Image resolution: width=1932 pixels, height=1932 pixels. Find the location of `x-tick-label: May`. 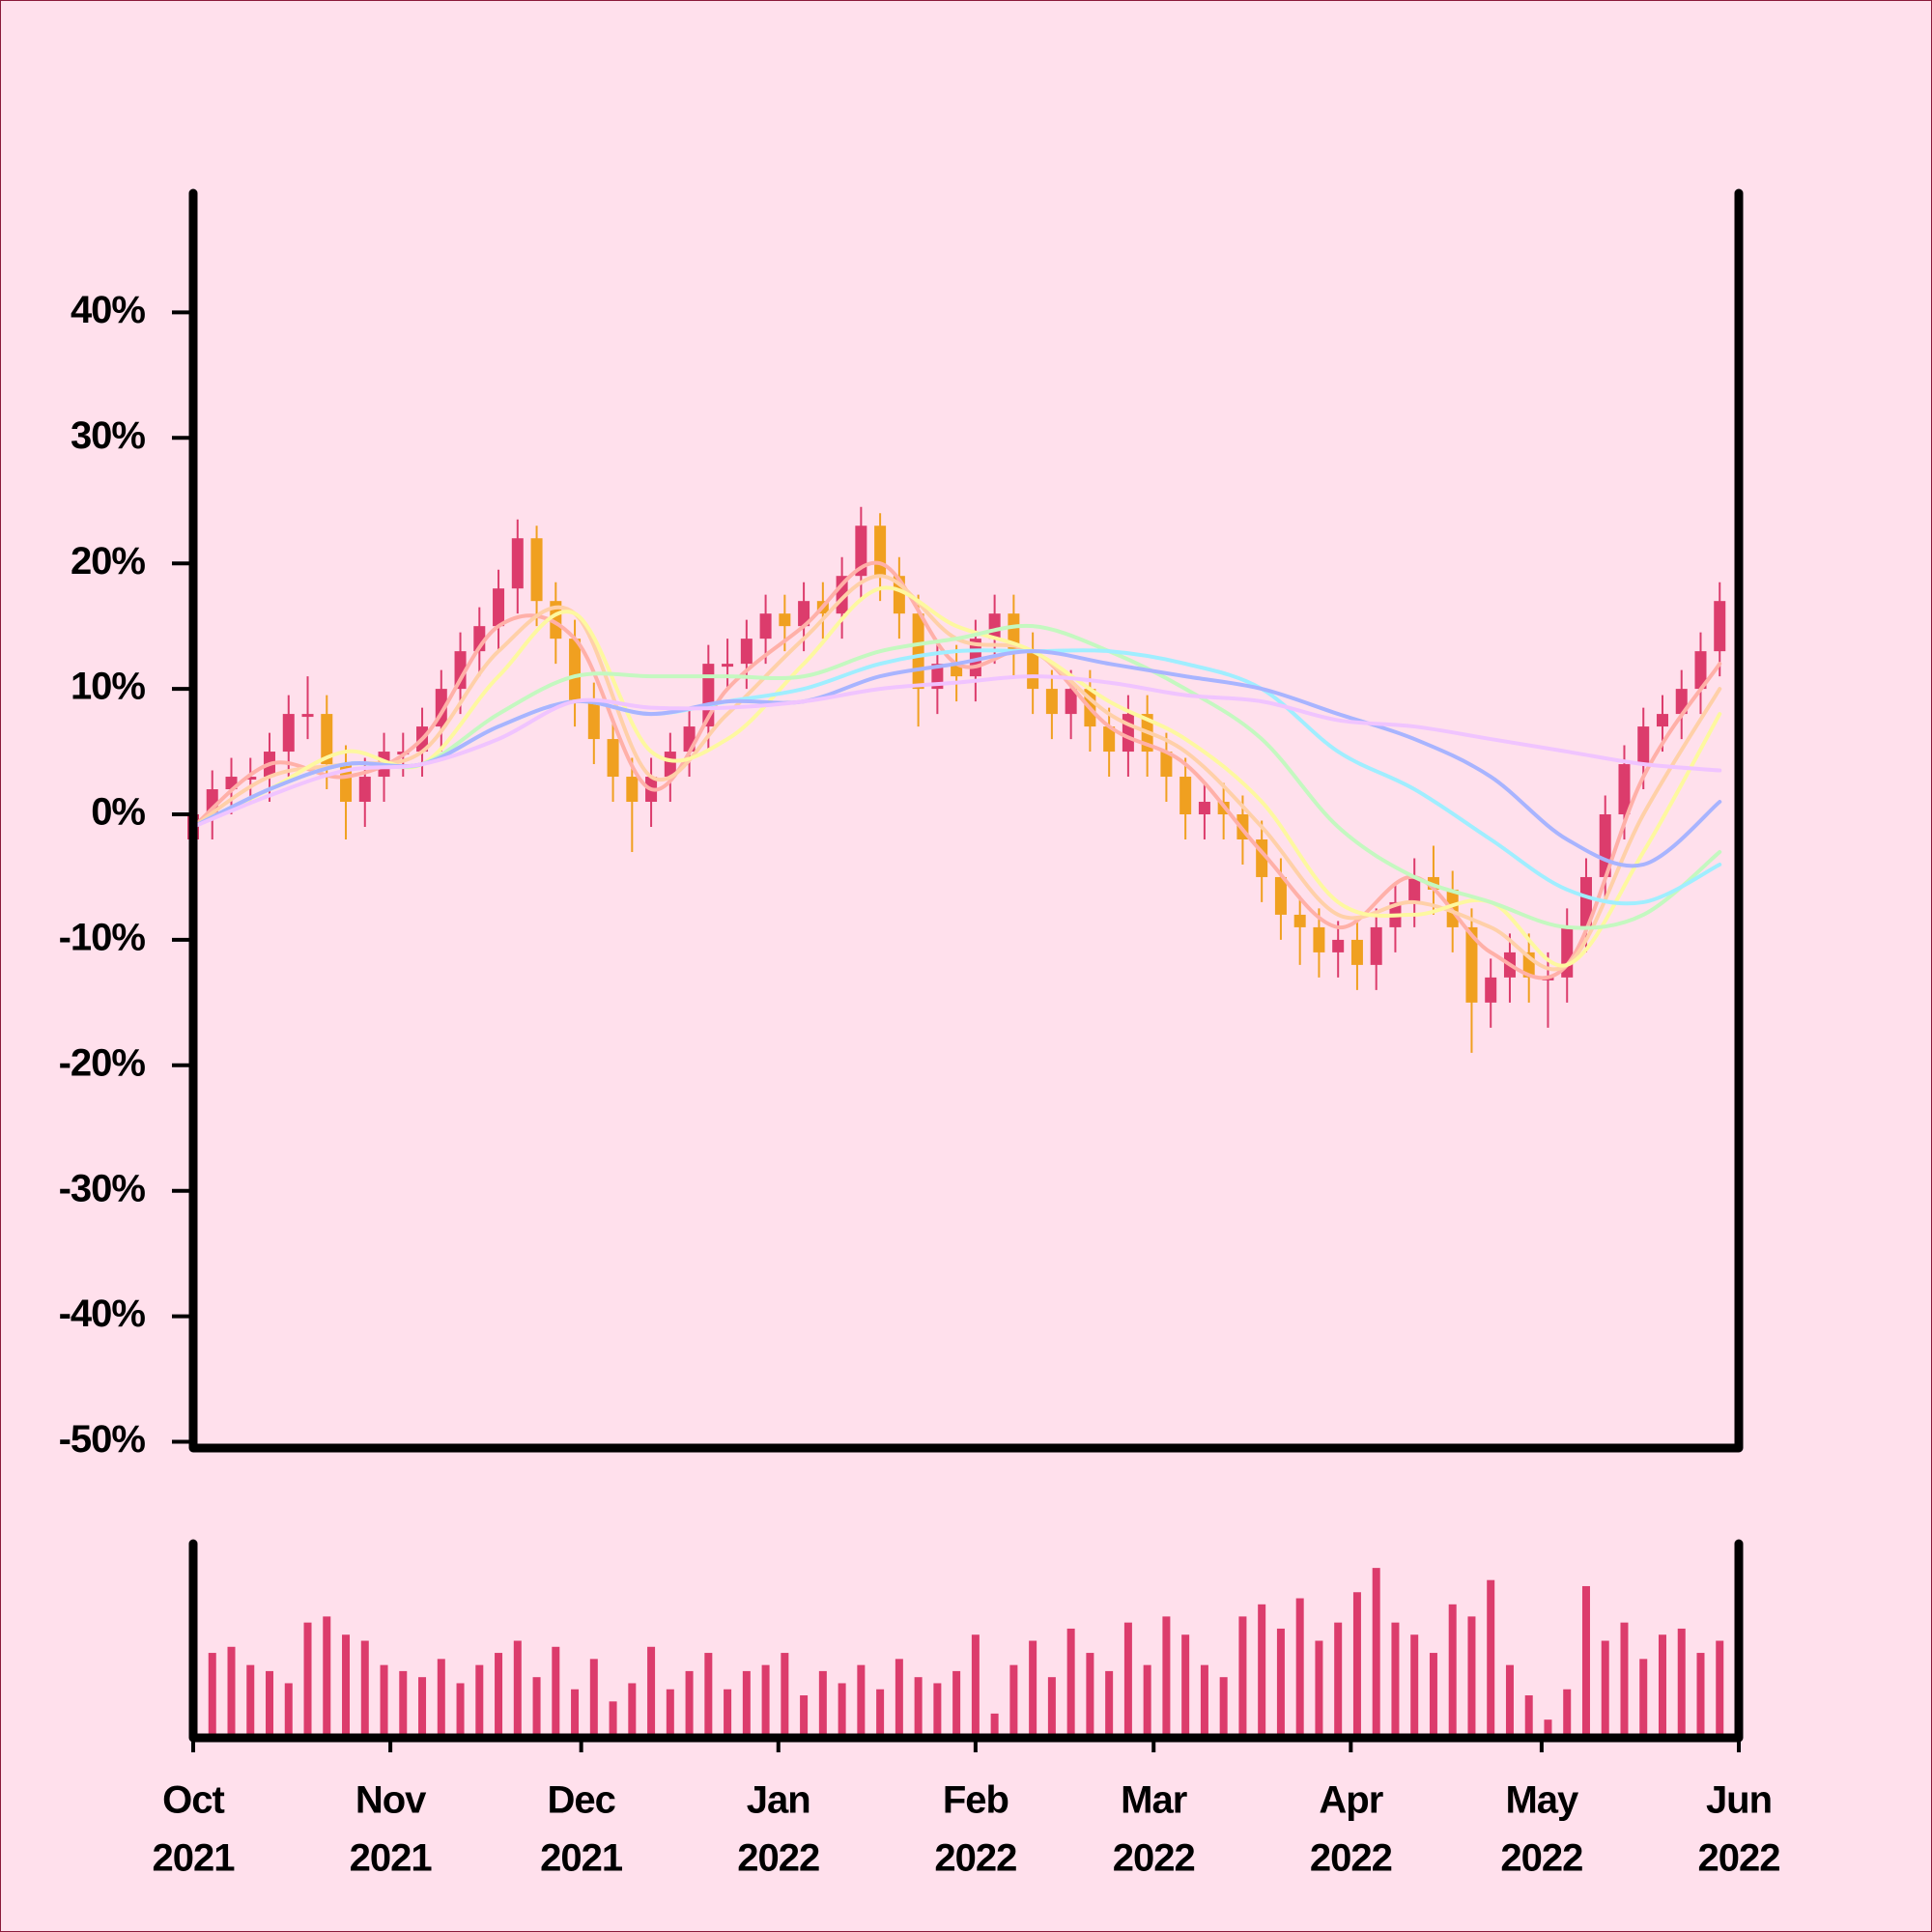

x-tick-label: May is located at coordinates (1542, 1800).